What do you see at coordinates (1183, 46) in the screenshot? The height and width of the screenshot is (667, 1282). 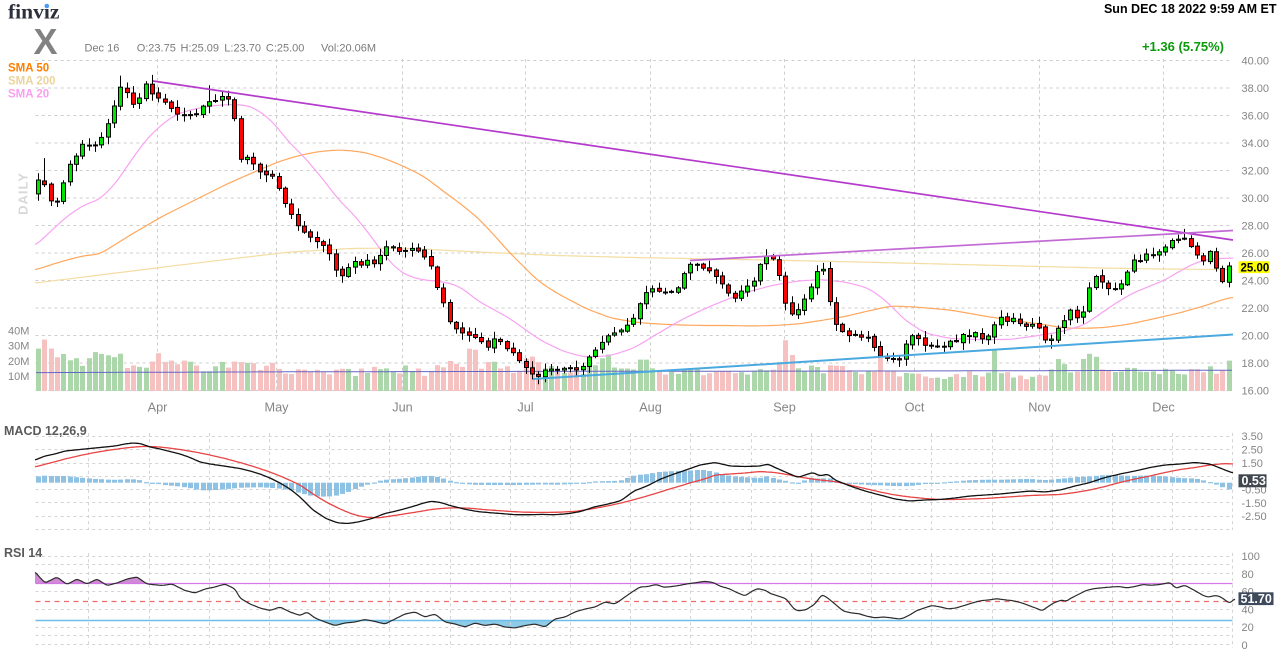 I see `svg-text: +1.36 (5.75%)` at bounding box center [1183, 46].